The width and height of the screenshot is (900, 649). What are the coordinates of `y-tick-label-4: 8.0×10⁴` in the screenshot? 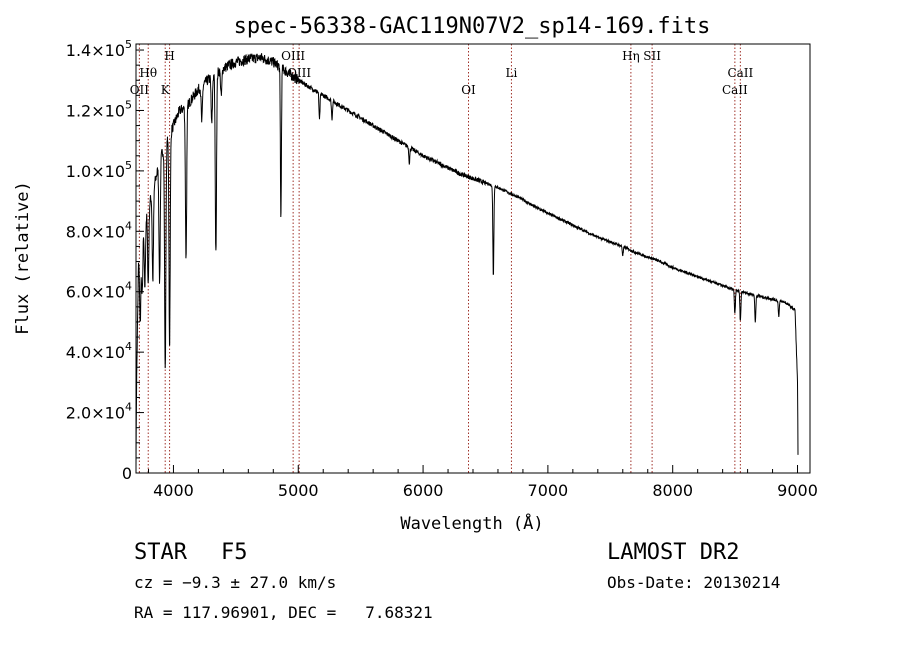 It's located at (99, 230).